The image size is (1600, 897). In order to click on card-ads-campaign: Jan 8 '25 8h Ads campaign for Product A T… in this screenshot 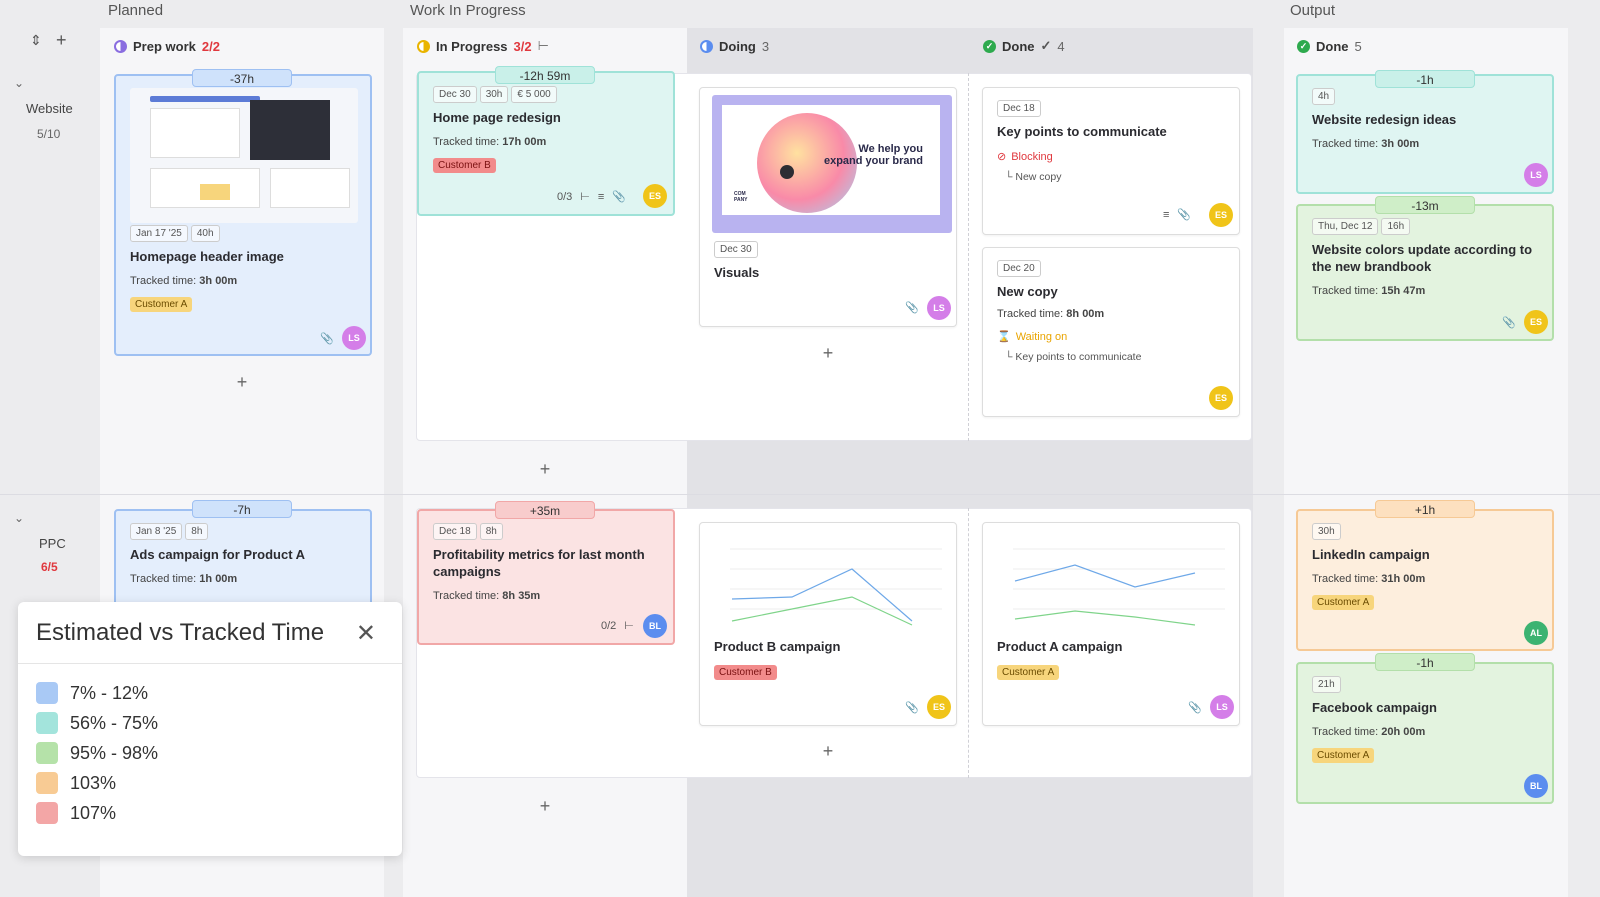, I will do `click(243, 559)`.